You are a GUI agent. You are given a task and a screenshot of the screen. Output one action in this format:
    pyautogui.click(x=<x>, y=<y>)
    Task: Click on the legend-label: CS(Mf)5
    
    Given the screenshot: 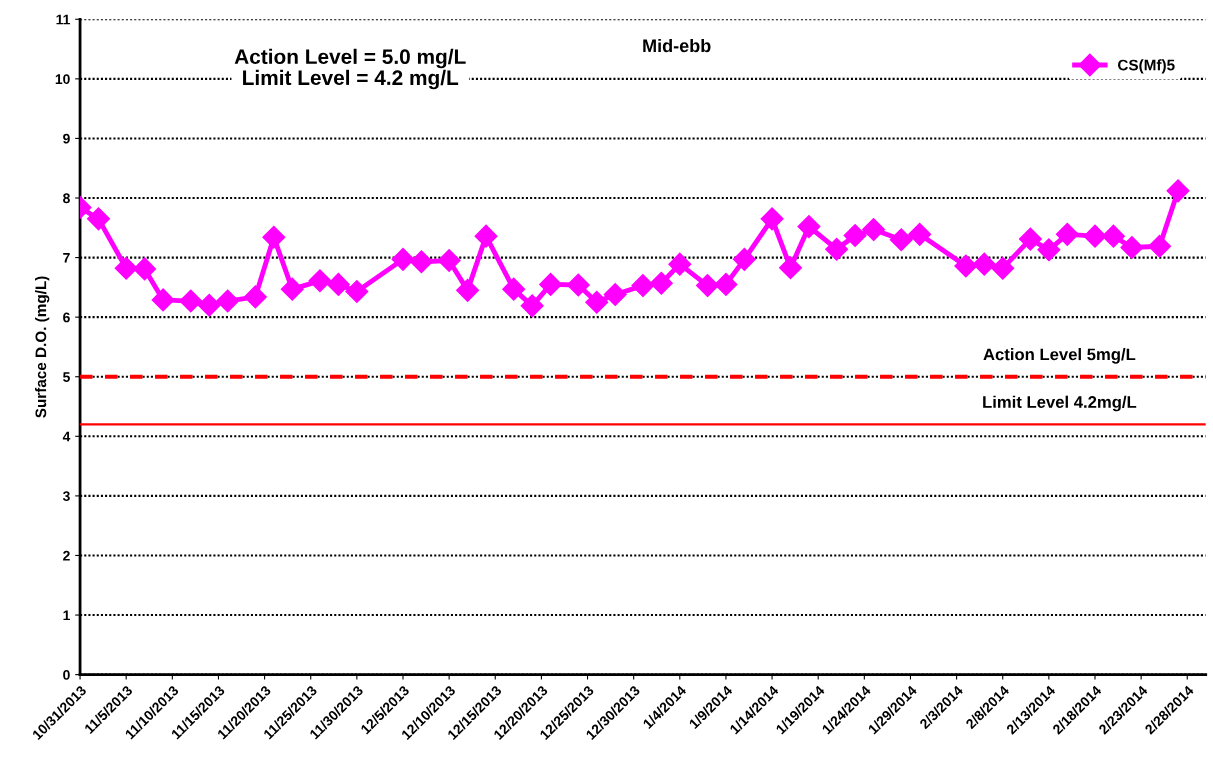 What is the action you would take?
    pyautogui.click(x=1146, y=66)
    